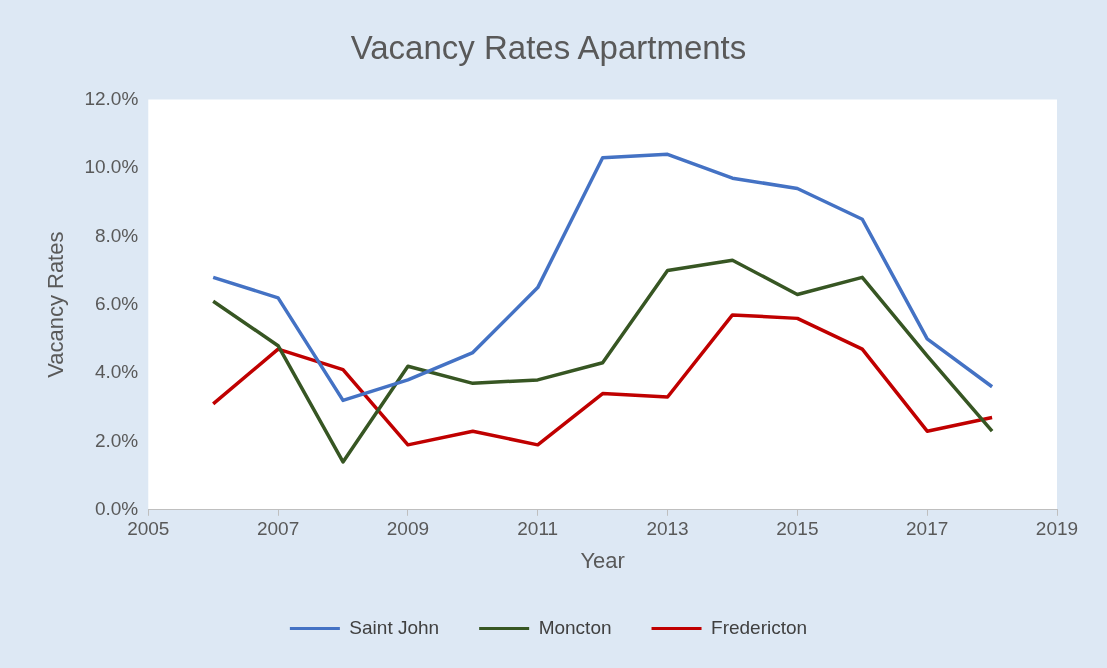 This screenshot has height=668, width=1107. Describe the element at coordinates (148, 529) in the screenshot. I see `x-tick-label: 2005` at that location.